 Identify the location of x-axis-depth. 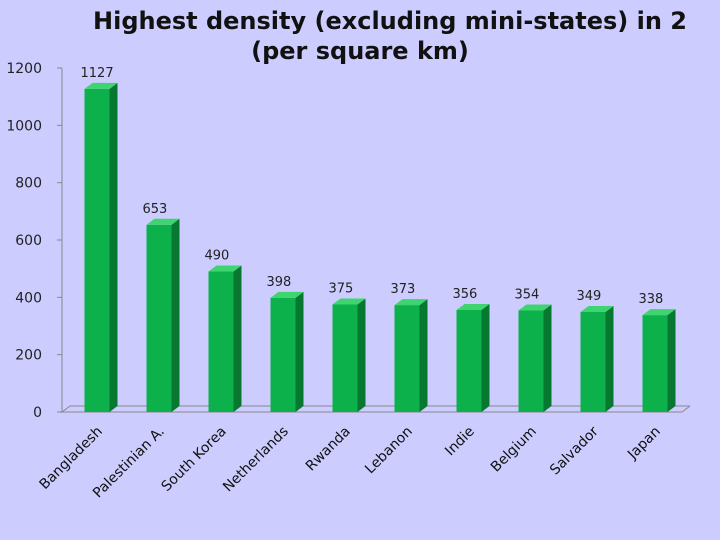
(686, 409).